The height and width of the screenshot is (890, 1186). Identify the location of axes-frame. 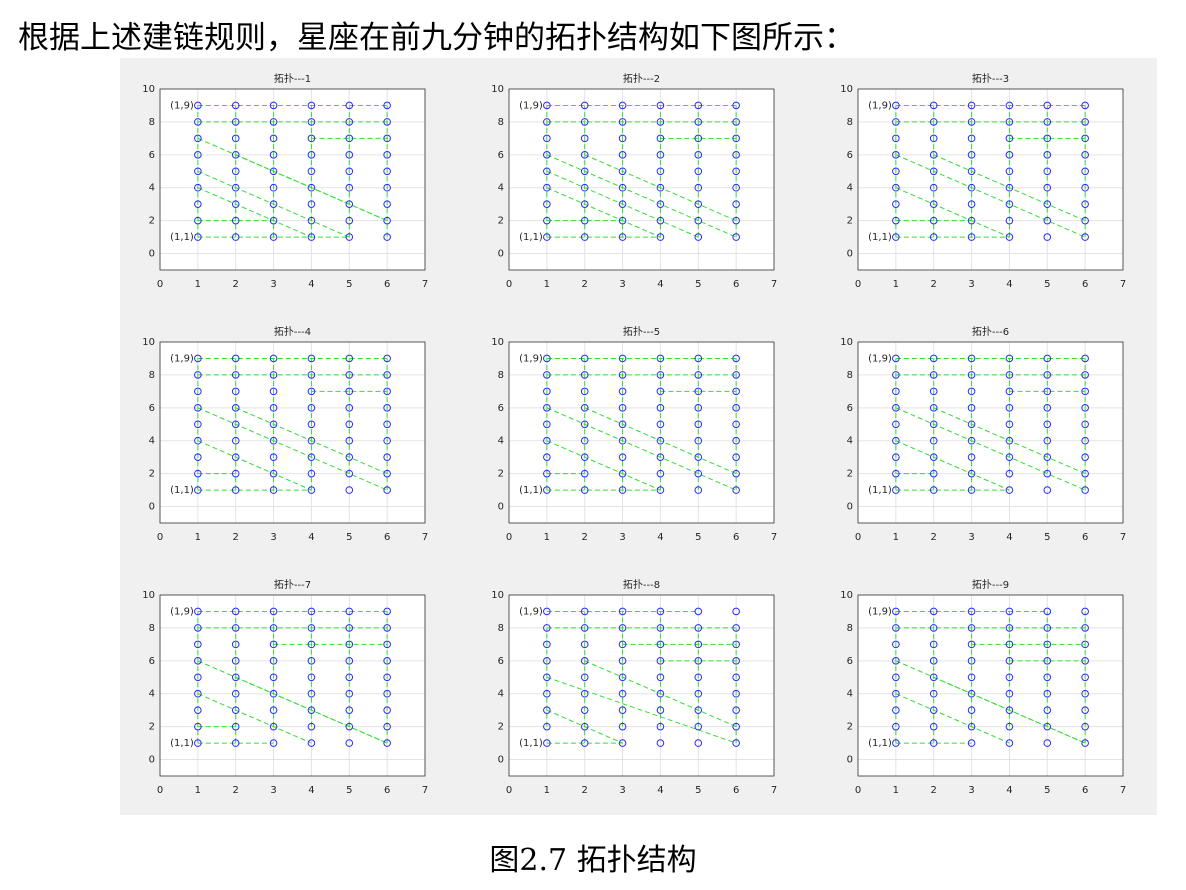
(641, 179).